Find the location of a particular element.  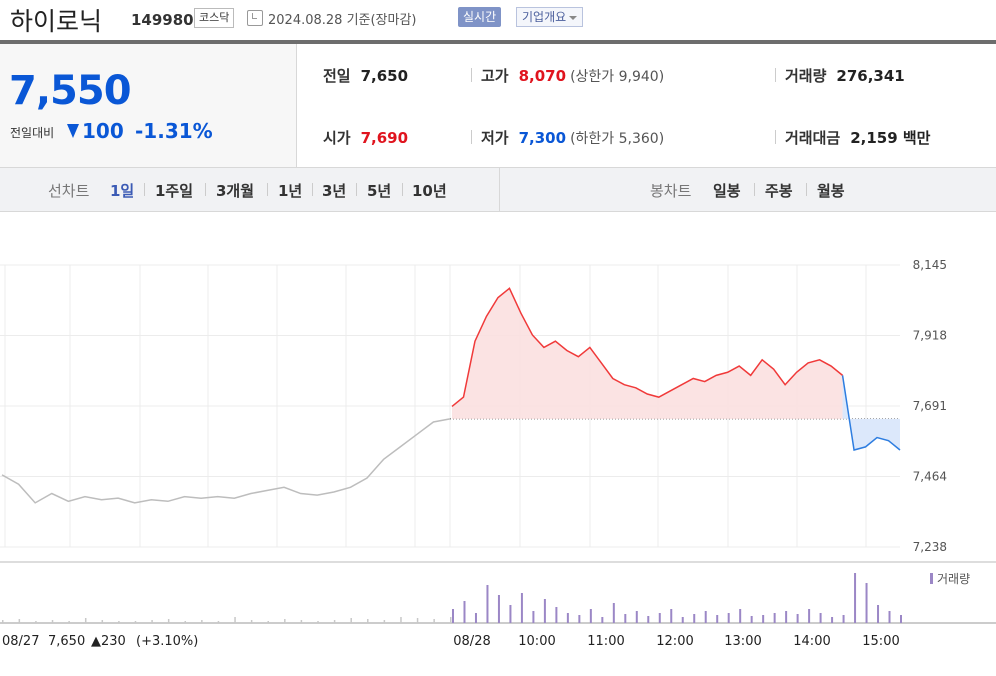

down-arrow-icon is located at coordinates (73, 131).